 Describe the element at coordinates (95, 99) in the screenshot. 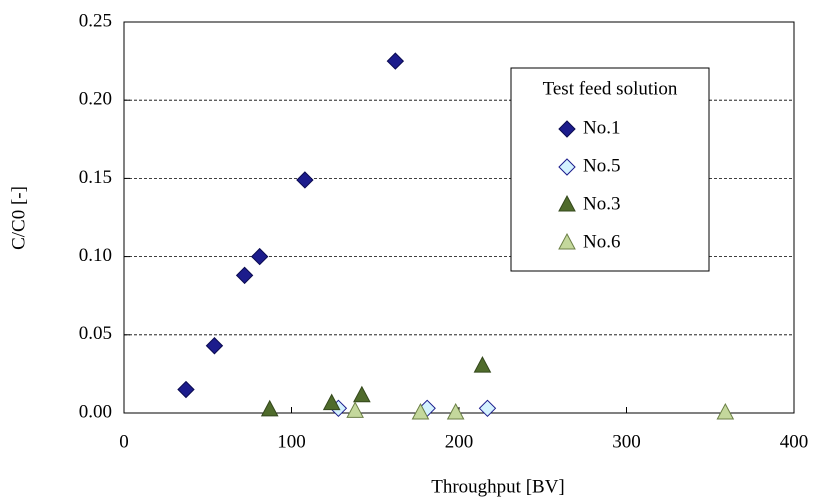

I see `y-tick-label: 0.20` at that location.